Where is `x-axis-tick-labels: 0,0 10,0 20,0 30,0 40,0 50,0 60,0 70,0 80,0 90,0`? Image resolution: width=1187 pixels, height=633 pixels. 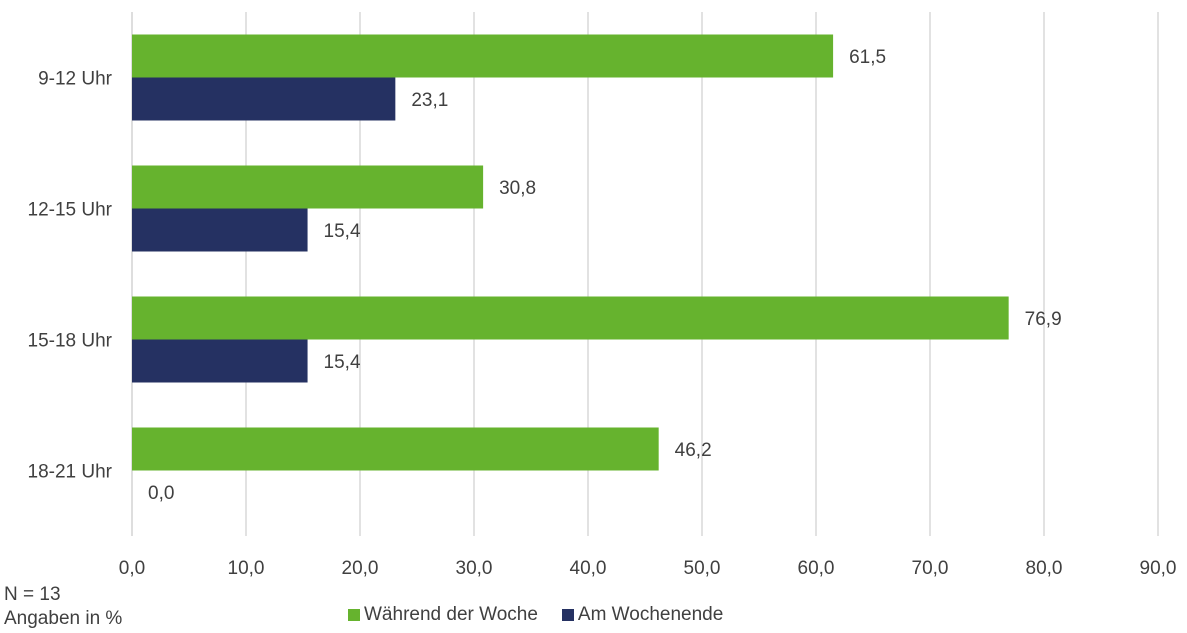 x-axis-tick-labels: 0,0 10,0 20,0 30,0 40,0 50,0 60,0 70,0 80,0 90,0 is located at coordinates (648, 568).